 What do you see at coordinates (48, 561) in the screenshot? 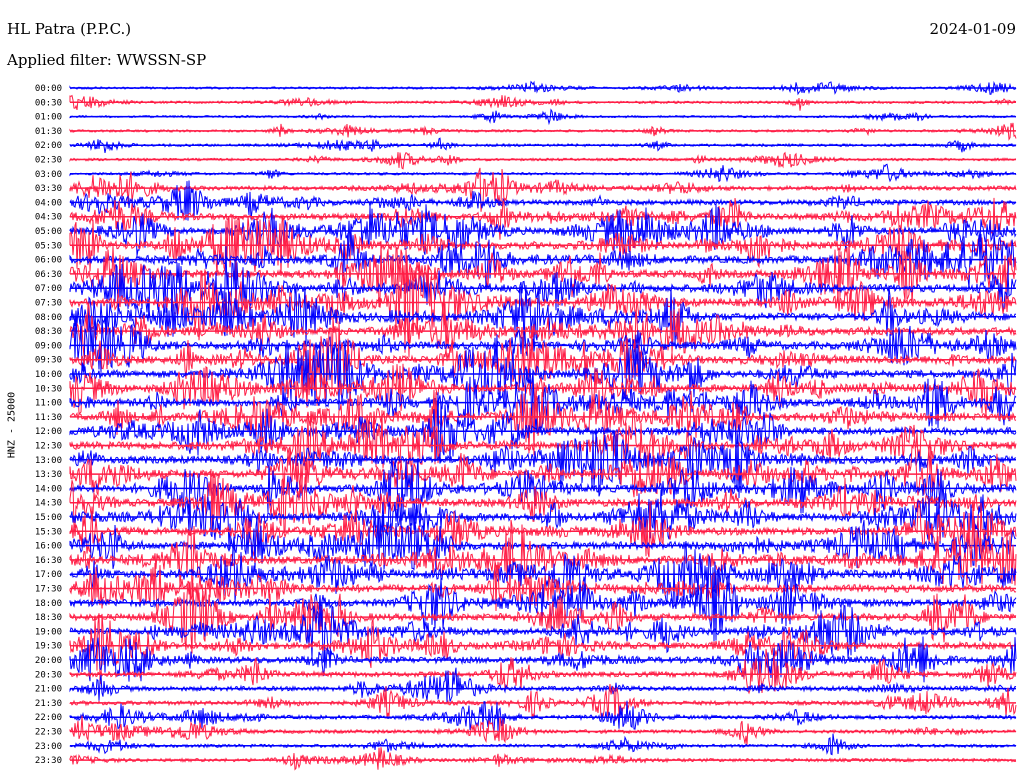
I see `time-label: 16:30` at bounding box center [48, 561].